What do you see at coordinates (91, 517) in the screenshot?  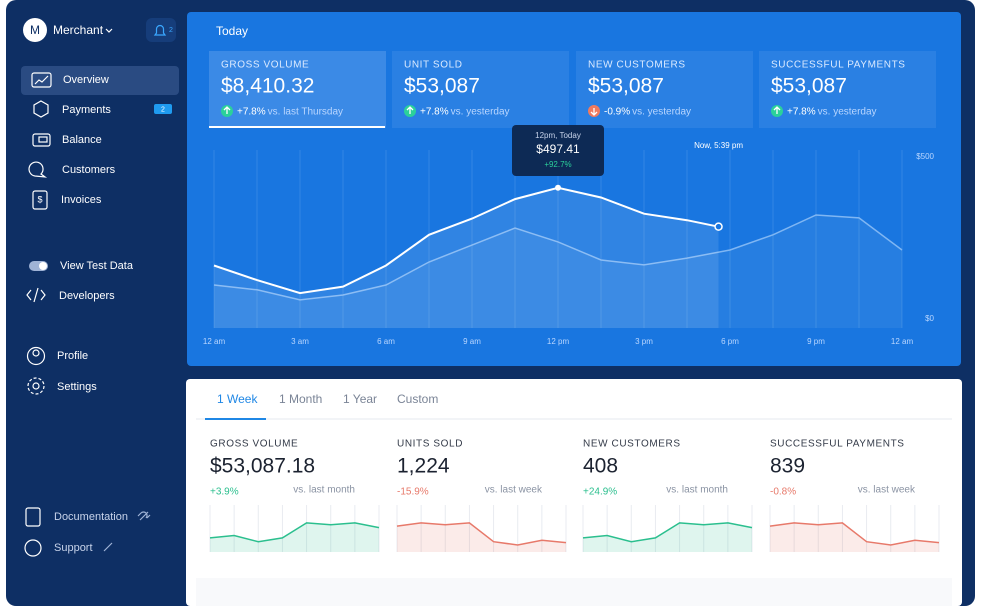 I see `nav-documentation: Documentation` at bounding box center [91, 517].